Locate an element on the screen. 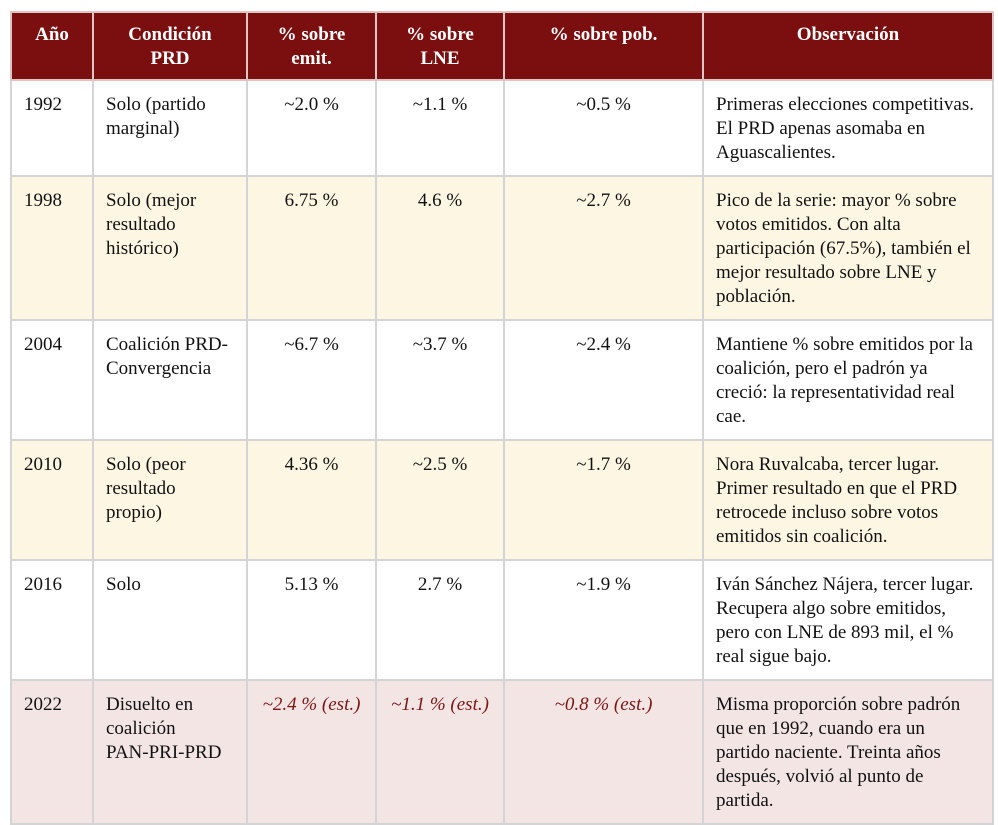 This screenshot has height=825, width=998. condition-cell: Disuelto en coalición PAN-PRI-PRD is located at coordinates (170, 752).